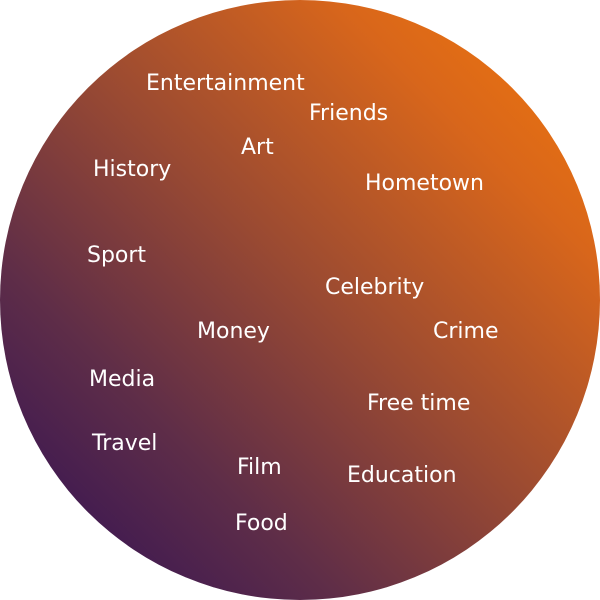 This screenshot has width=600, height=600. What do you see at coordinates (402, 475) in the screenshot?
I see `topic-education: Education` at bounding box center [402, 475].